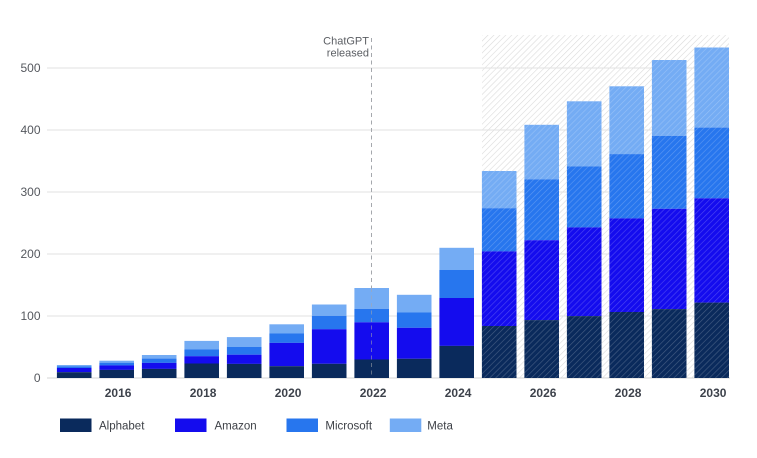 The height and width of the screenshot is (458, 757). I want to click on svg-text: 2024, so click(458, 393).